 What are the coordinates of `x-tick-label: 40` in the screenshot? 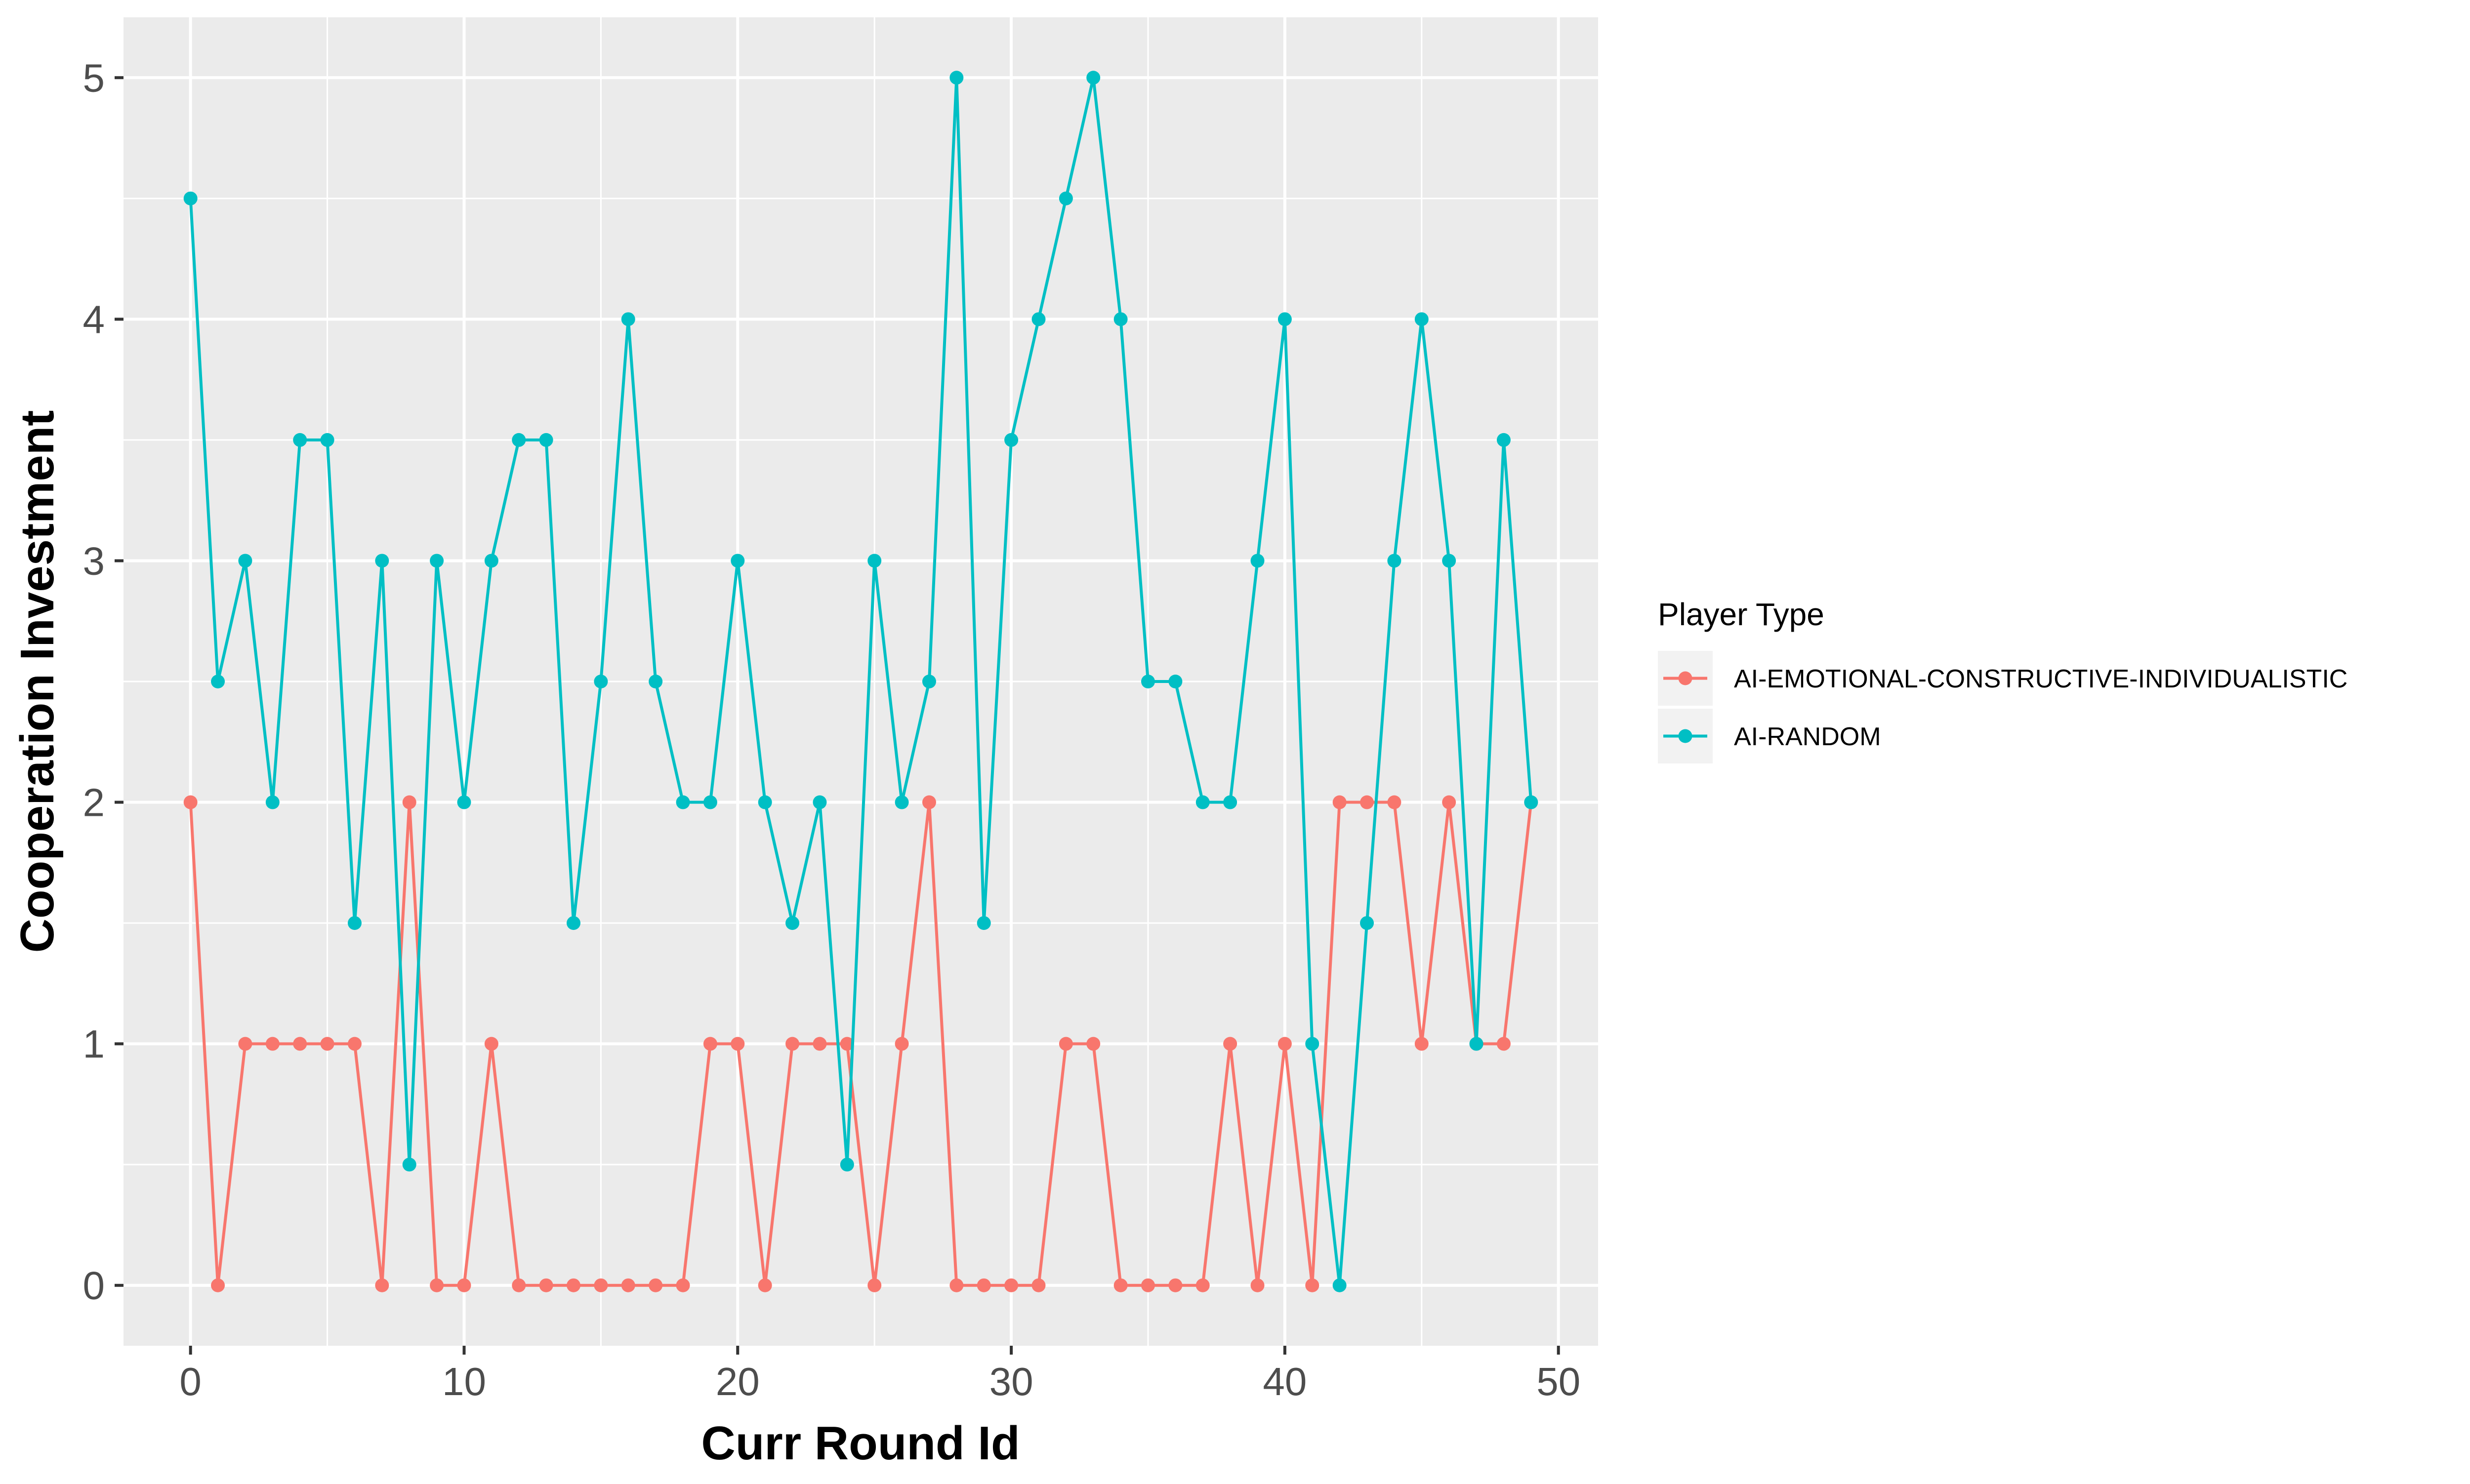 It's located at (1285, 1382).